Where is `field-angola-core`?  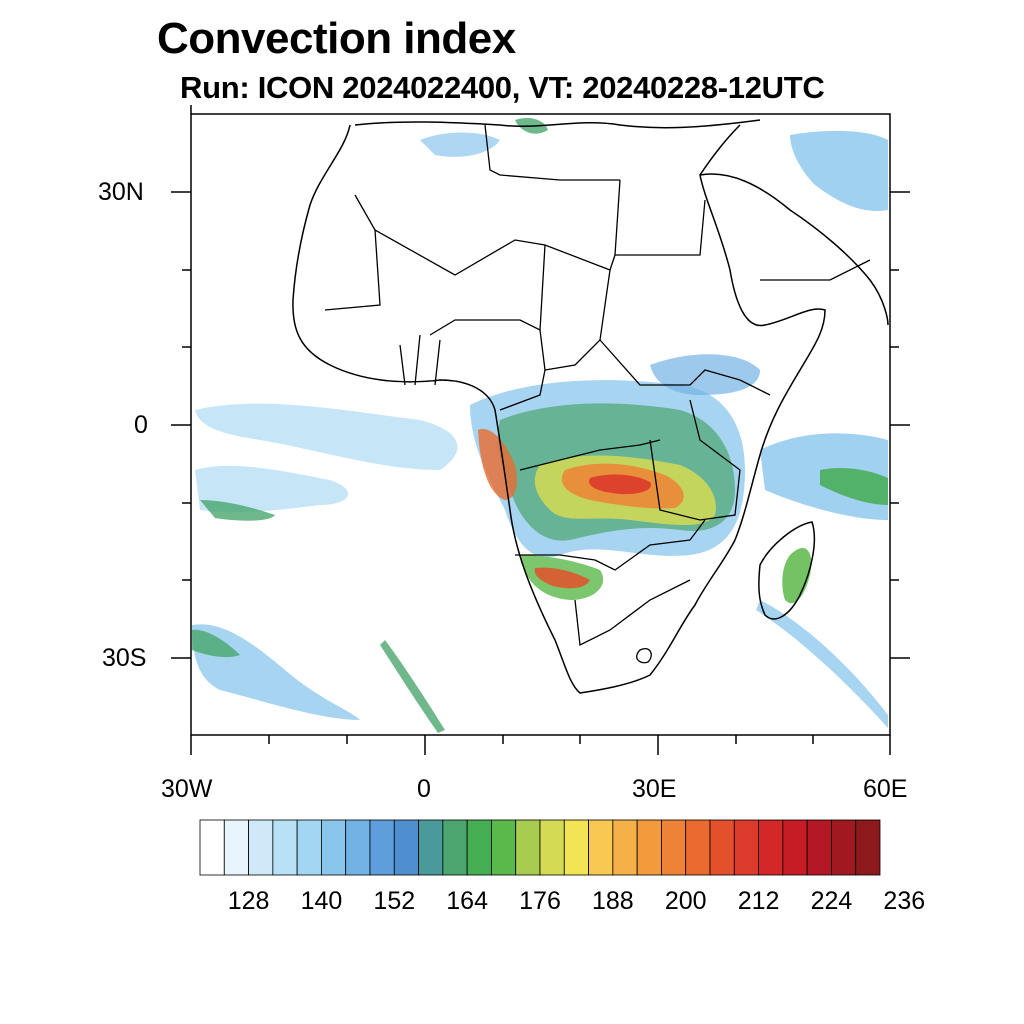
field-angola-core is located at coordinates (562, 578).